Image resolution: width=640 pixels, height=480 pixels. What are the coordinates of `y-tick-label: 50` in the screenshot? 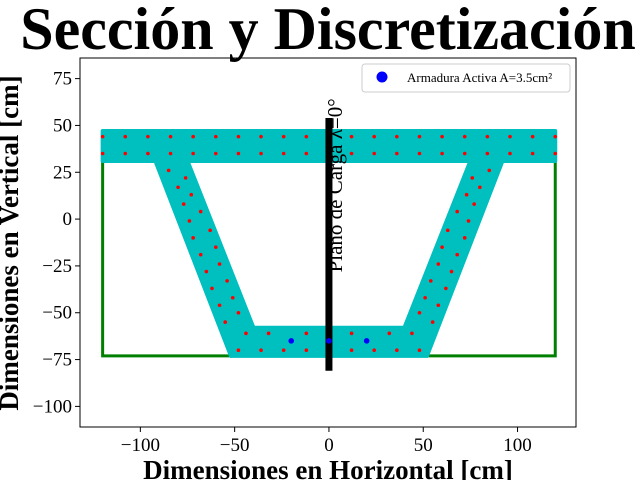 It's located at (62, 125).